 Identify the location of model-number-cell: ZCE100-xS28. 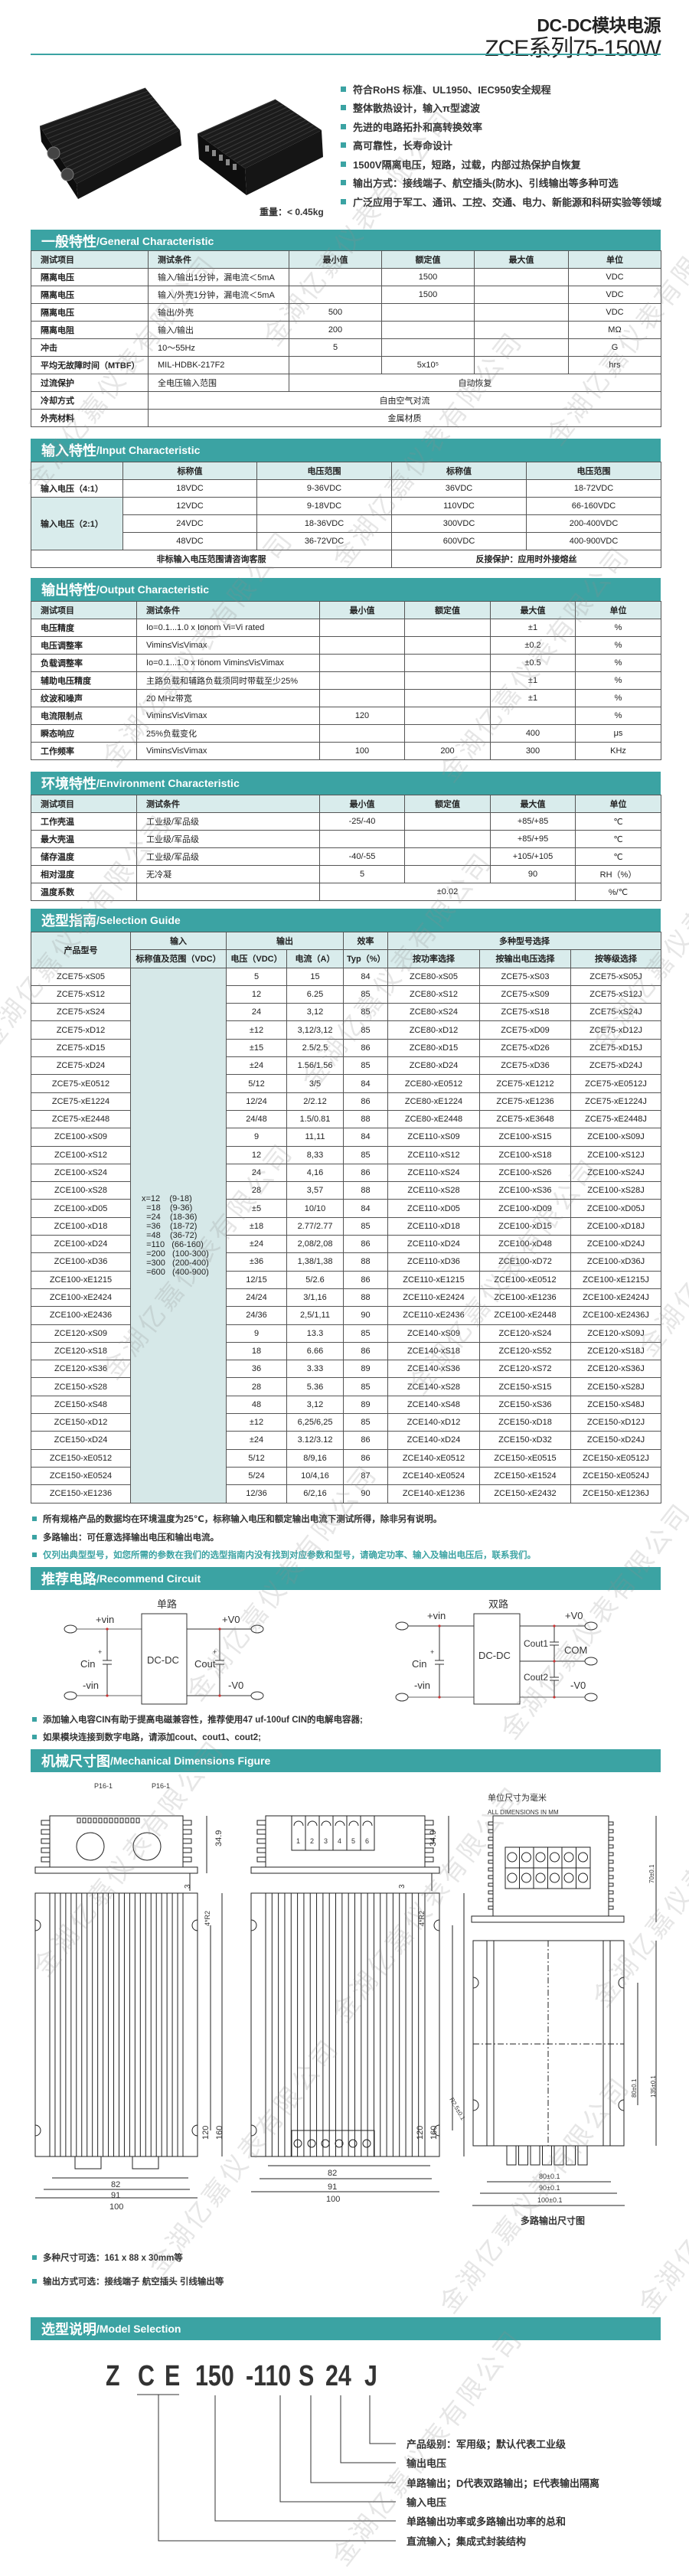
(81, 1190).